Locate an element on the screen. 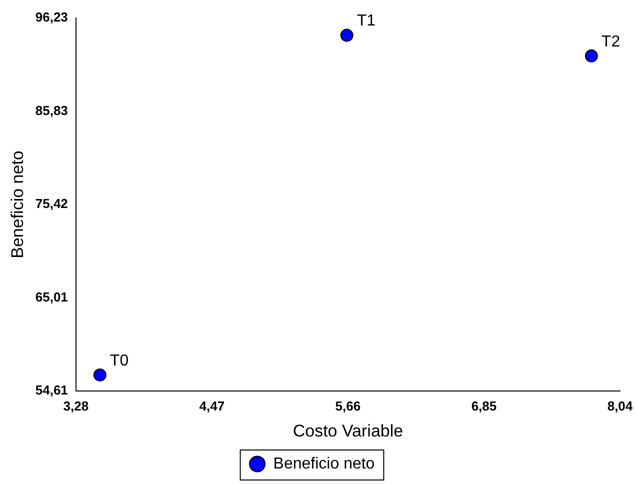  x-axis-title: Costo Variable is located at coordinates (348, 430).